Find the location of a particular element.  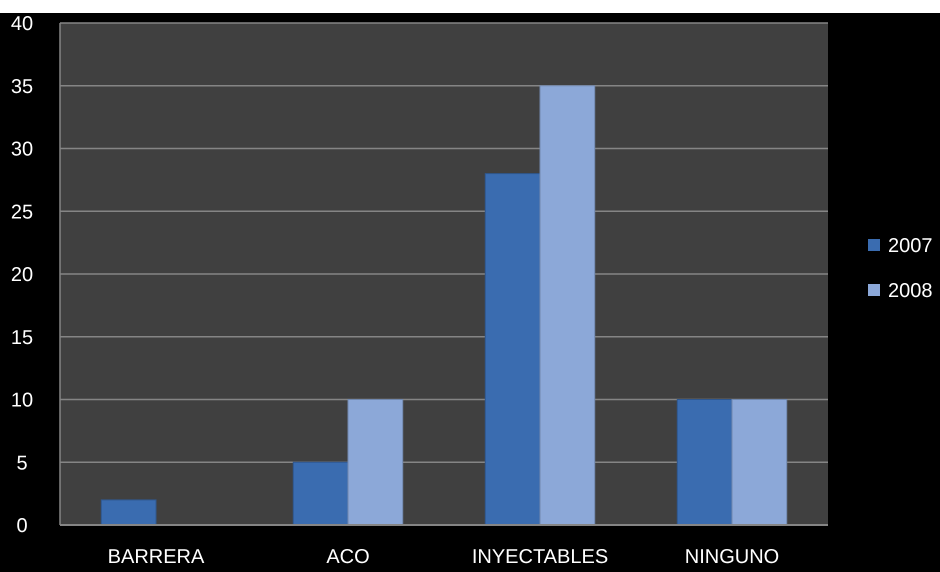

legend-label: 2007 is located at coordinates (910, 246).